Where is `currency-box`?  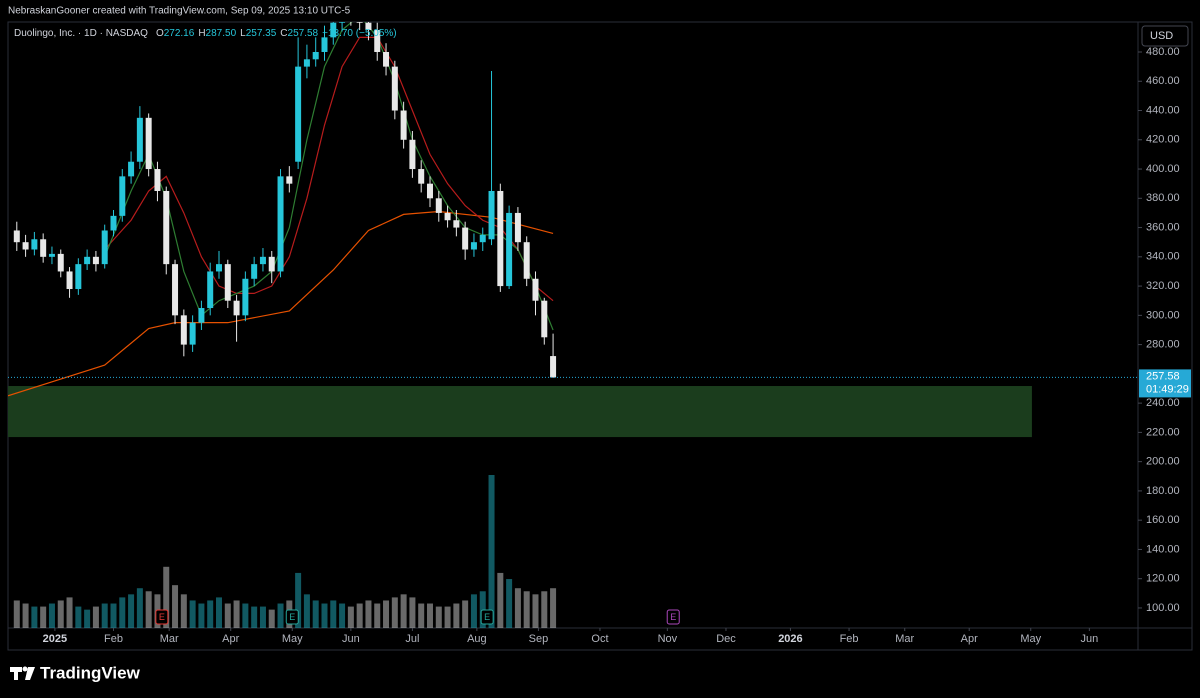 currency-box is located at coordinates (1165, 36).